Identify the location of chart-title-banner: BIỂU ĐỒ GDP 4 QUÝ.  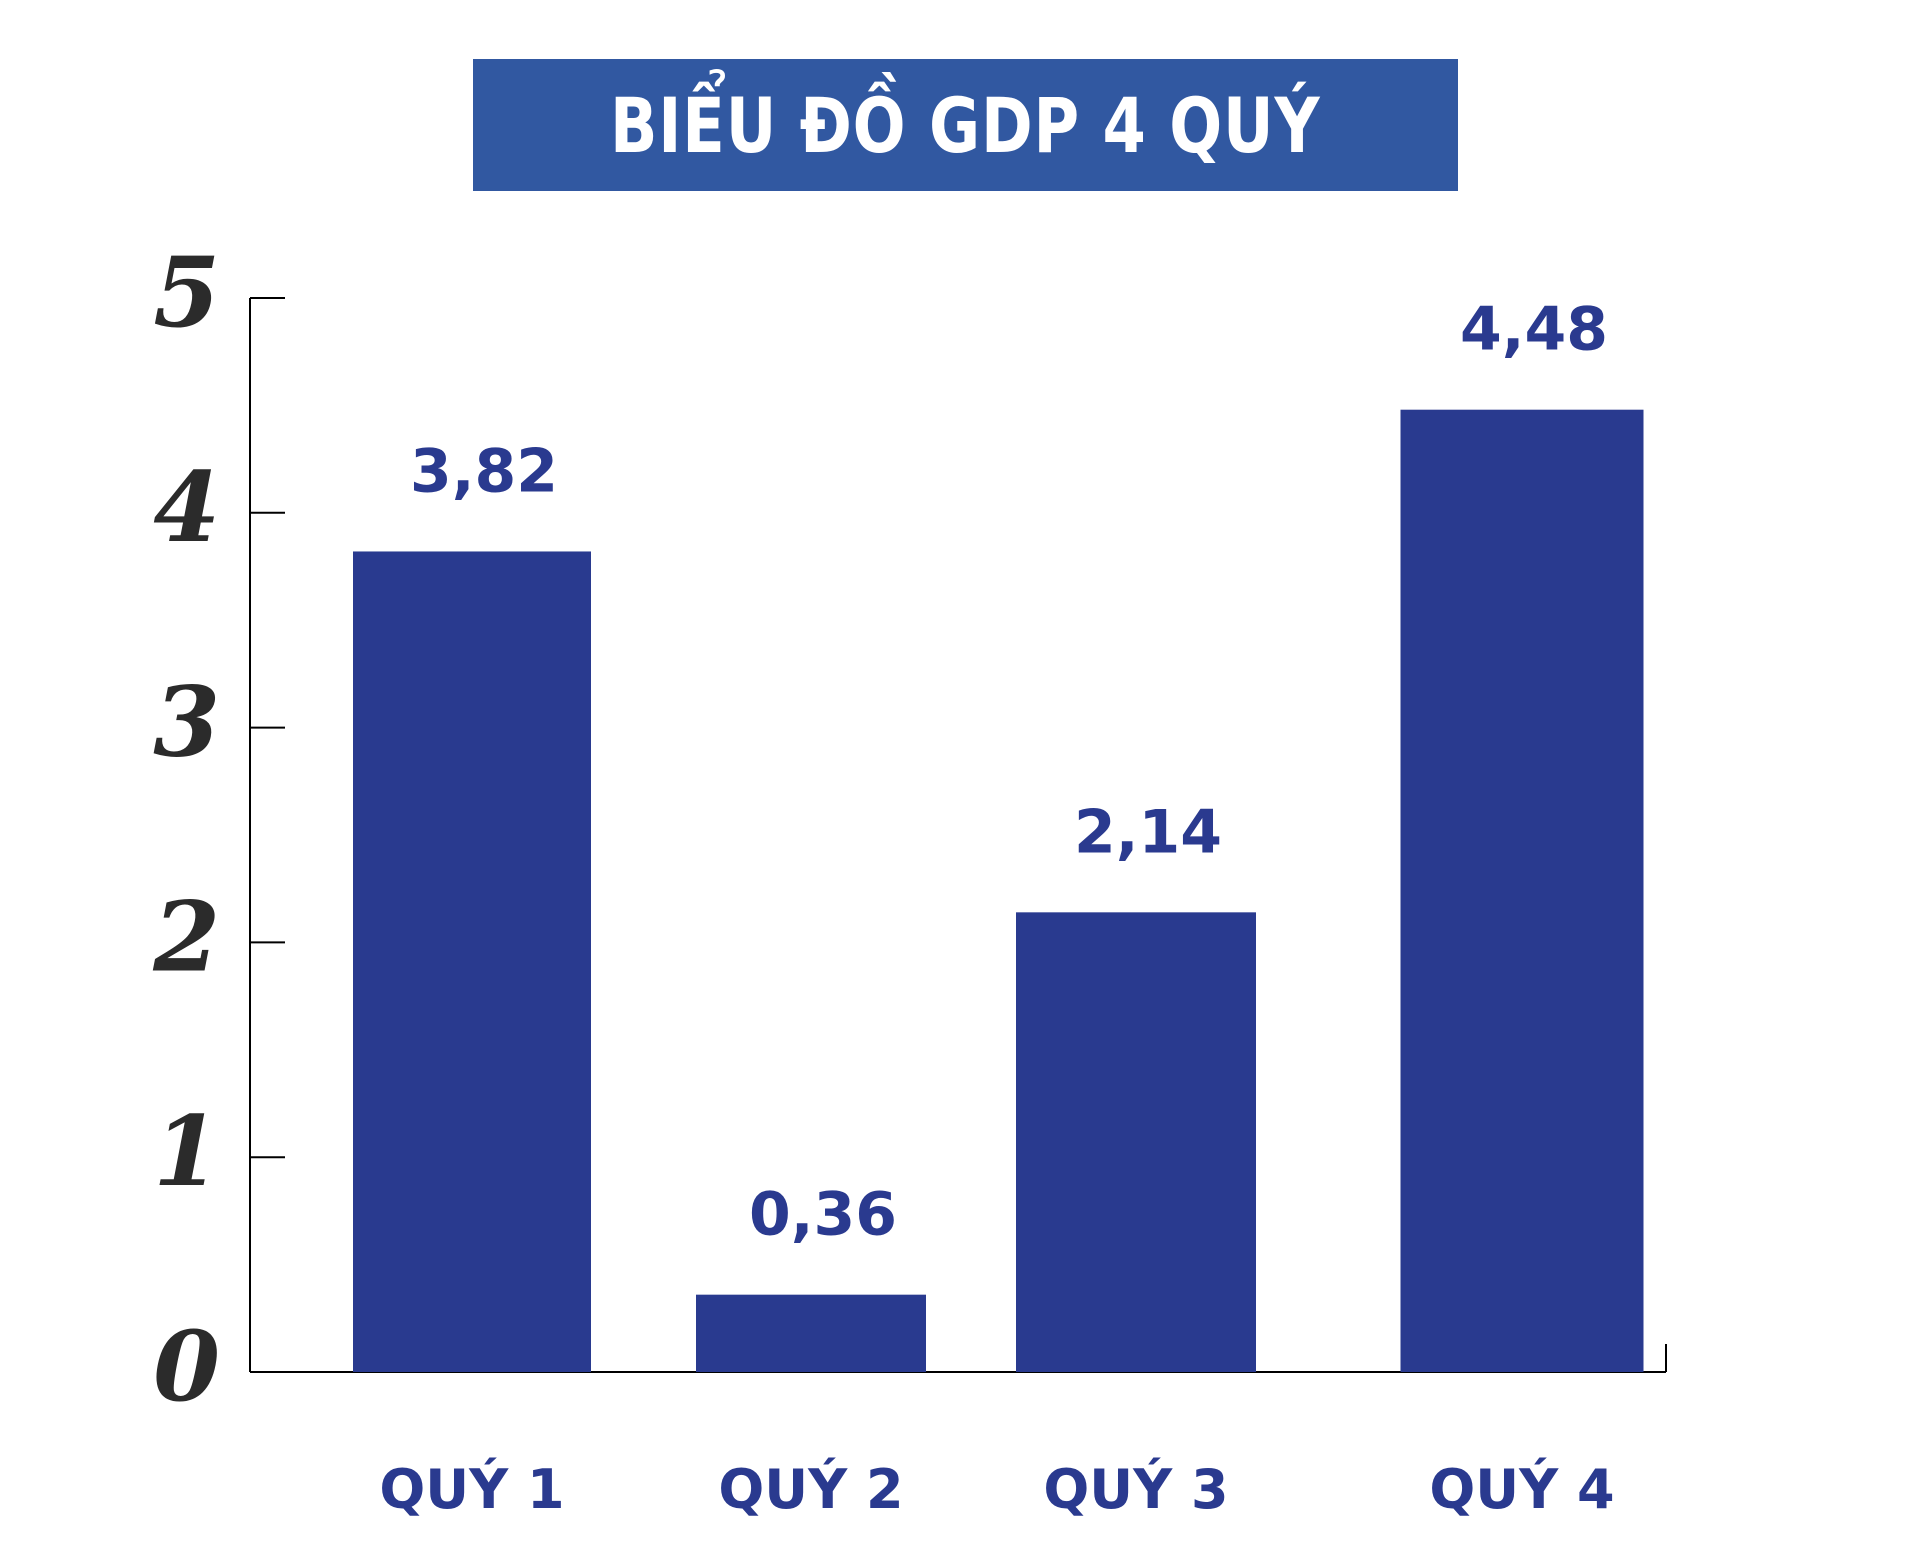
(965, 125).